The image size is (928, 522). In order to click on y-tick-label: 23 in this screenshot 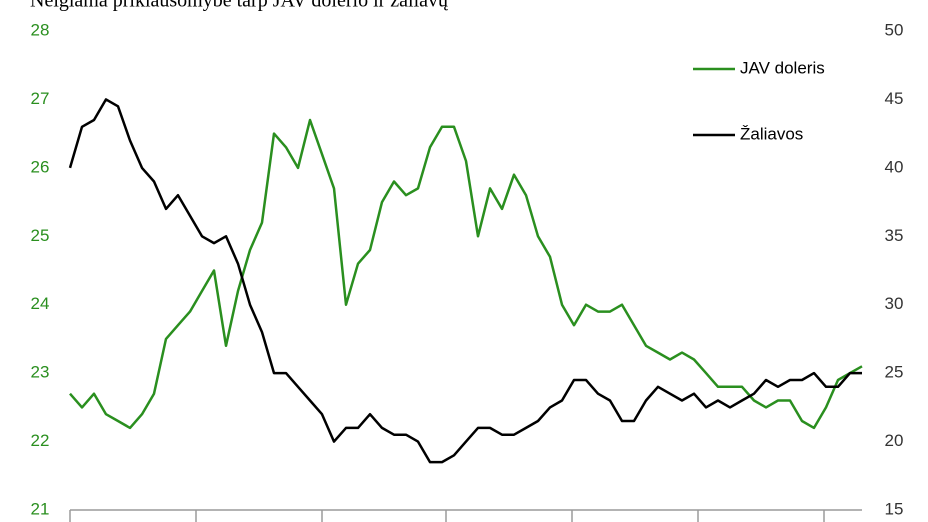, I will do `click(40, 372)`.